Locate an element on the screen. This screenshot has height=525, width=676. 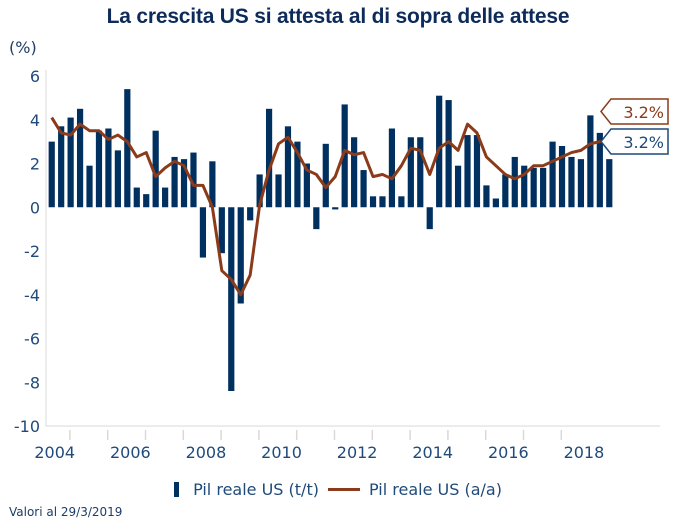
bar-2018Q4 is located at coordinates (609, 183).